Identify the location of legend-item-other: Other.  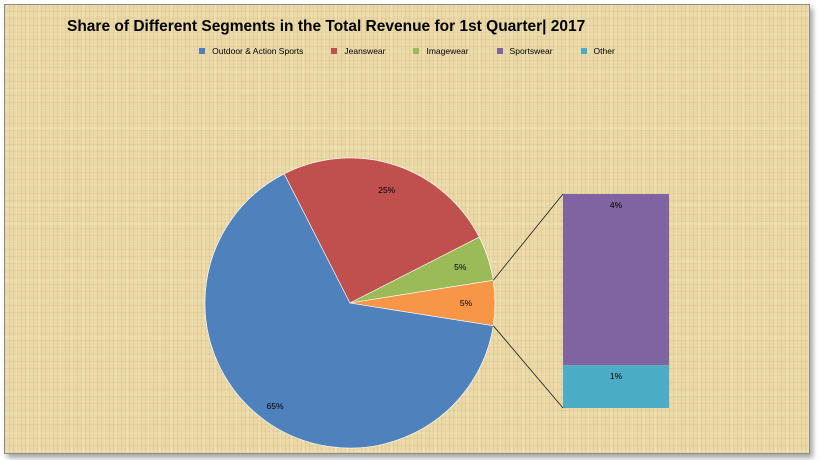
(597, 51).